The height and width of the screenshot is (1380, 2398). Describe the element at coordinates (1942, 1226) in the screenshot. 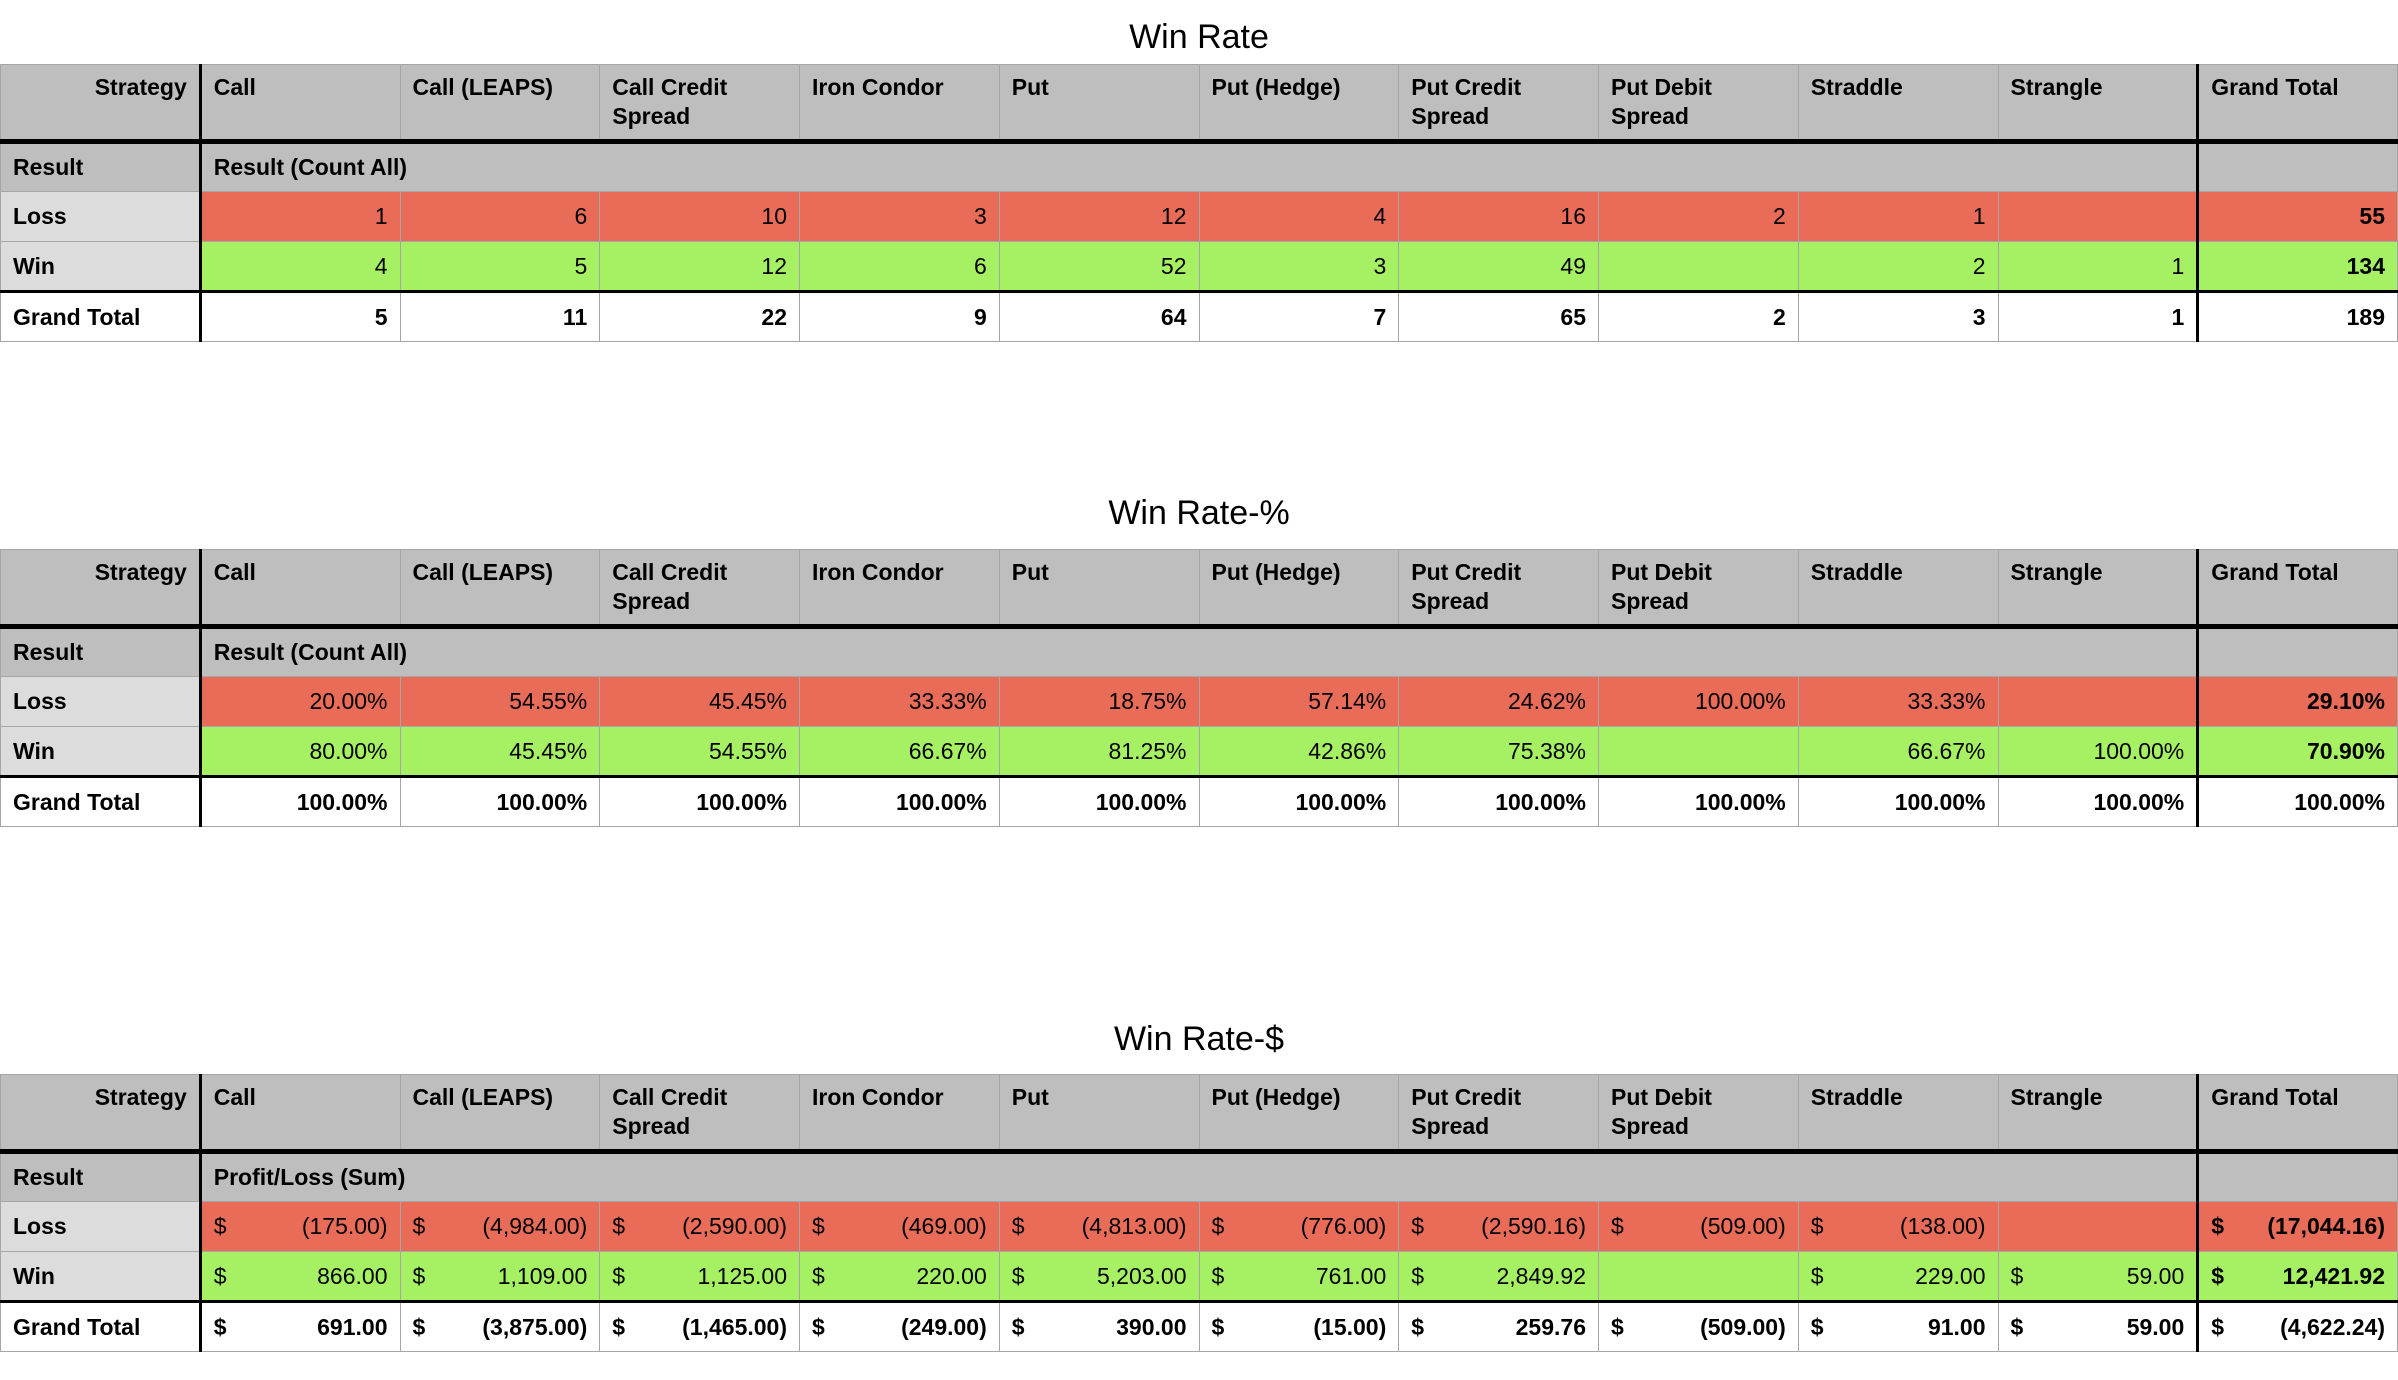

I see `amount: (138.00)` at that location.